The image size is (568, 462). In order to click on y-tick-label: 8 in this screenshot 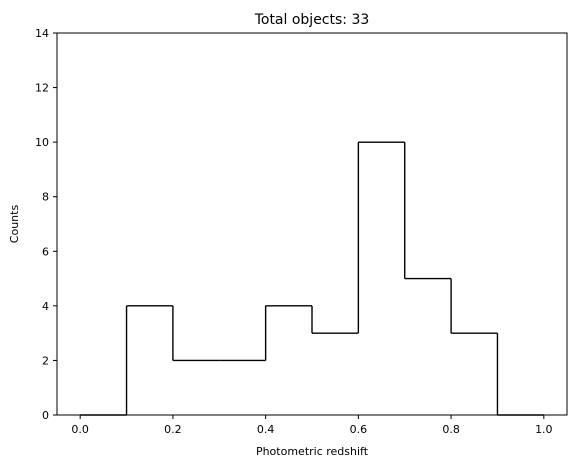, I will do `click(45, 197)`.